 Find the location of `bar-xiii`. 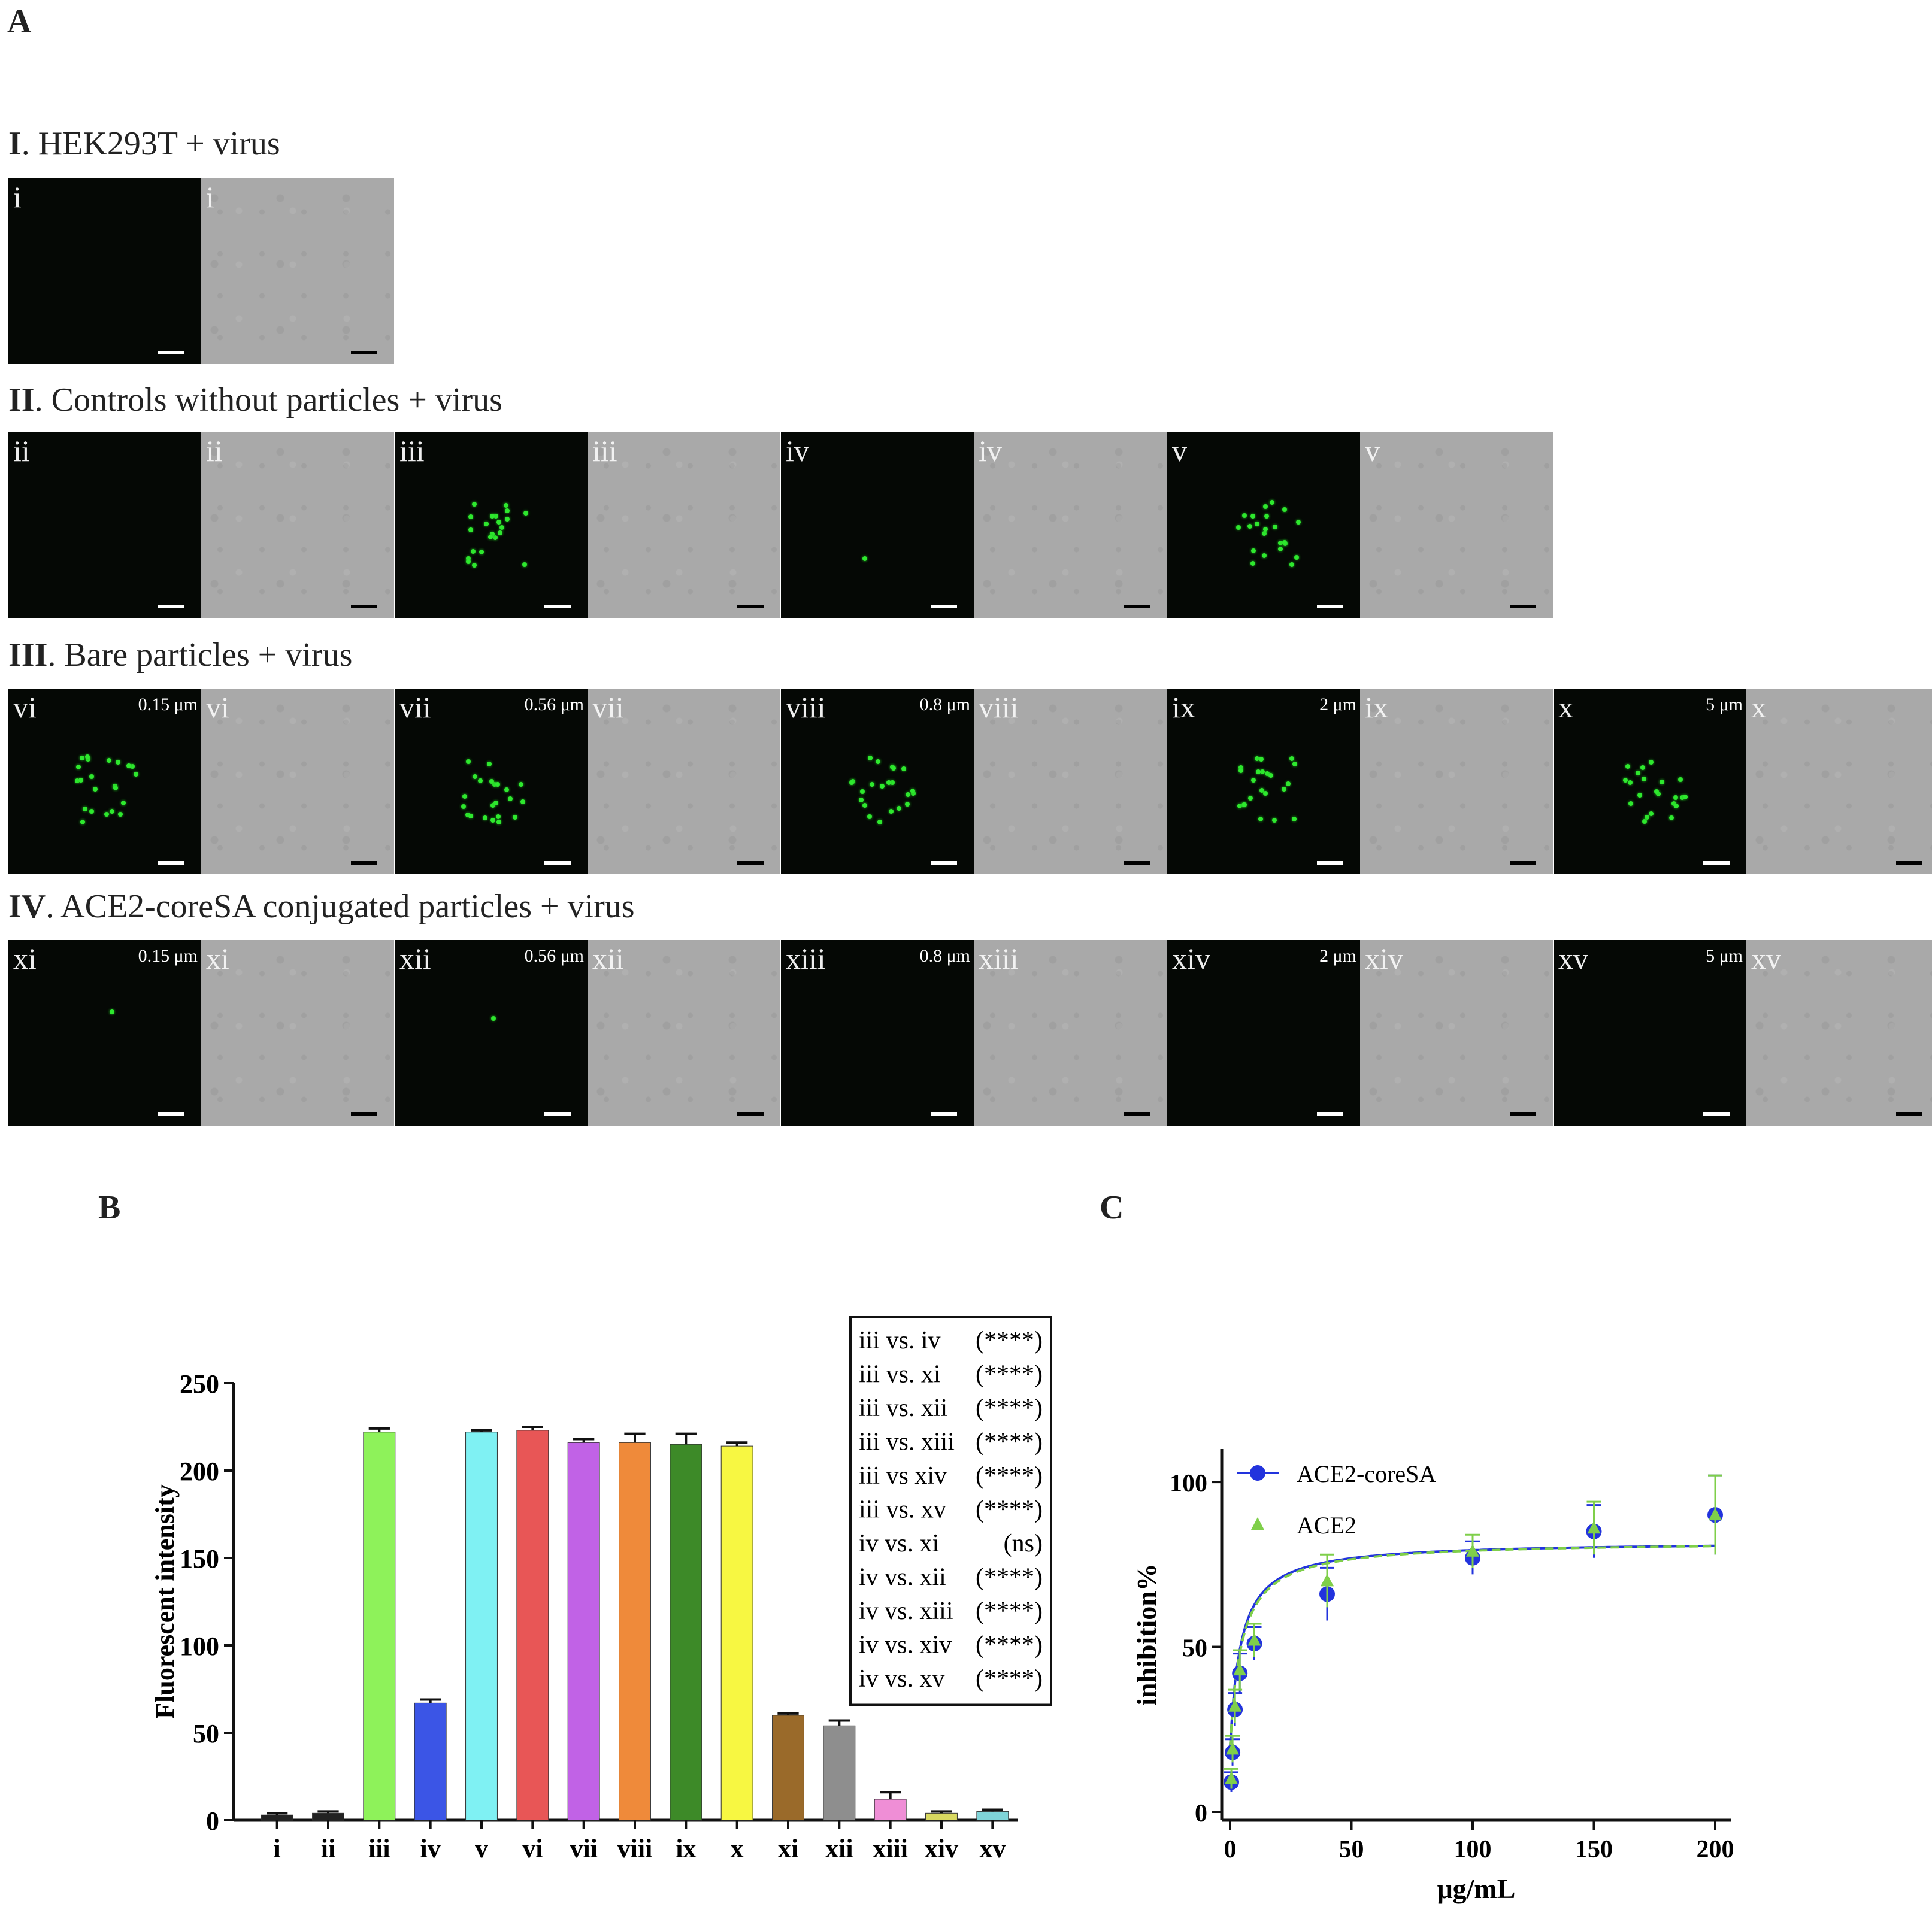

bar-xiii is located at coordinates (890, 1810).